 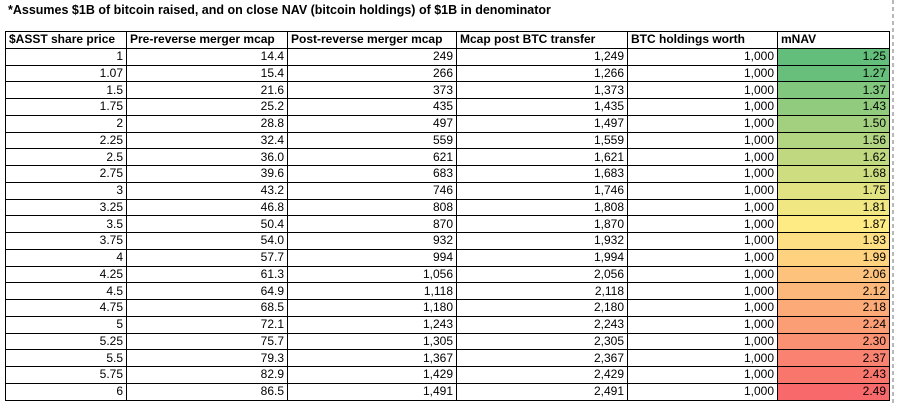 What do you see at coordinates (372, 174) in the screenshot?
I see `table-cell: 683` at bounding box center [372, 174].